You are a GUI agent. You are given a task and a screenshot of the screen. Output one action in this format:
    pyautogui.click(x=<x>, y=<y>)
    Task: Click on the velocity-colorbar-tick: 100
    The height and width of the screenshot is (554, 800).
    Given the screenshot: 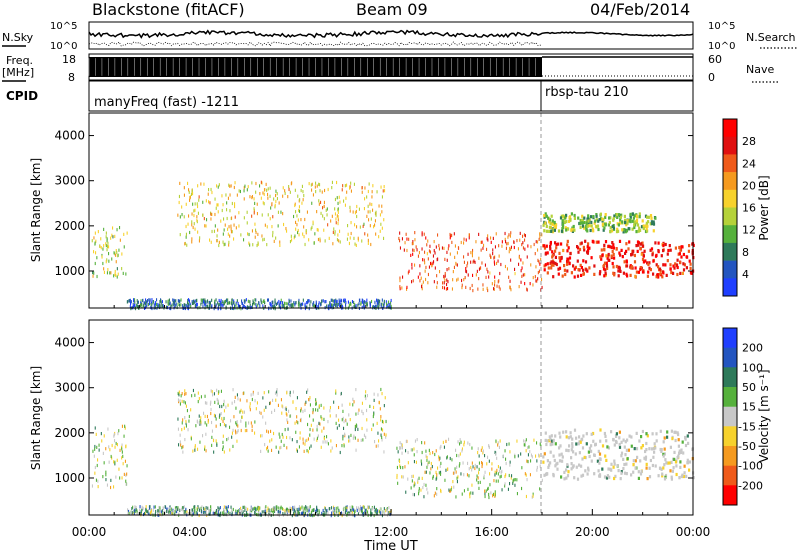 What is the action you would take?
    pyautogui.click(x=752, y=367)
    